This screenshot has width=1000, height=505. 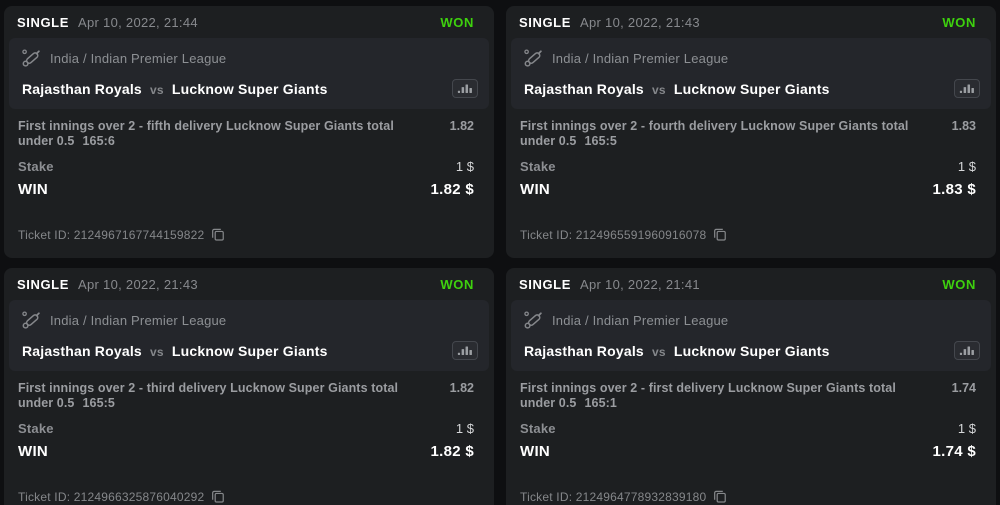 I want to click on ticket-row: Ticket ID: 2124964778932839180, so click(x=623, y=496).